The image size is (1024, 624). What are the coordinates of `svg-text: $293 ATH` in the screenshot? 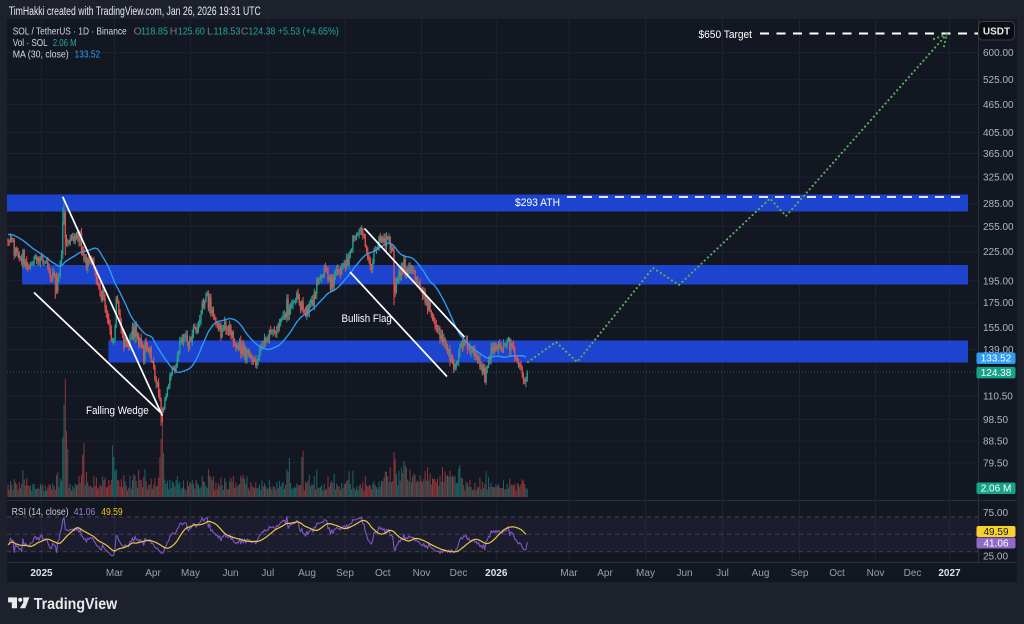 It's located at (537, 203).